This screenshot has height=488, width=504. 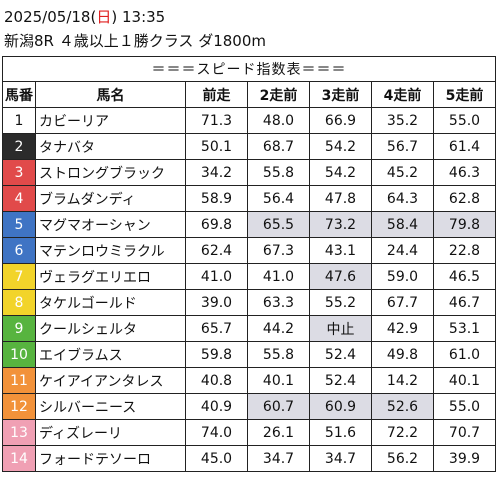 I want to click on table-row: 2 タナバタ 50.1 68.7 54.2 56.7 61.4, so click(x=249, y=146).